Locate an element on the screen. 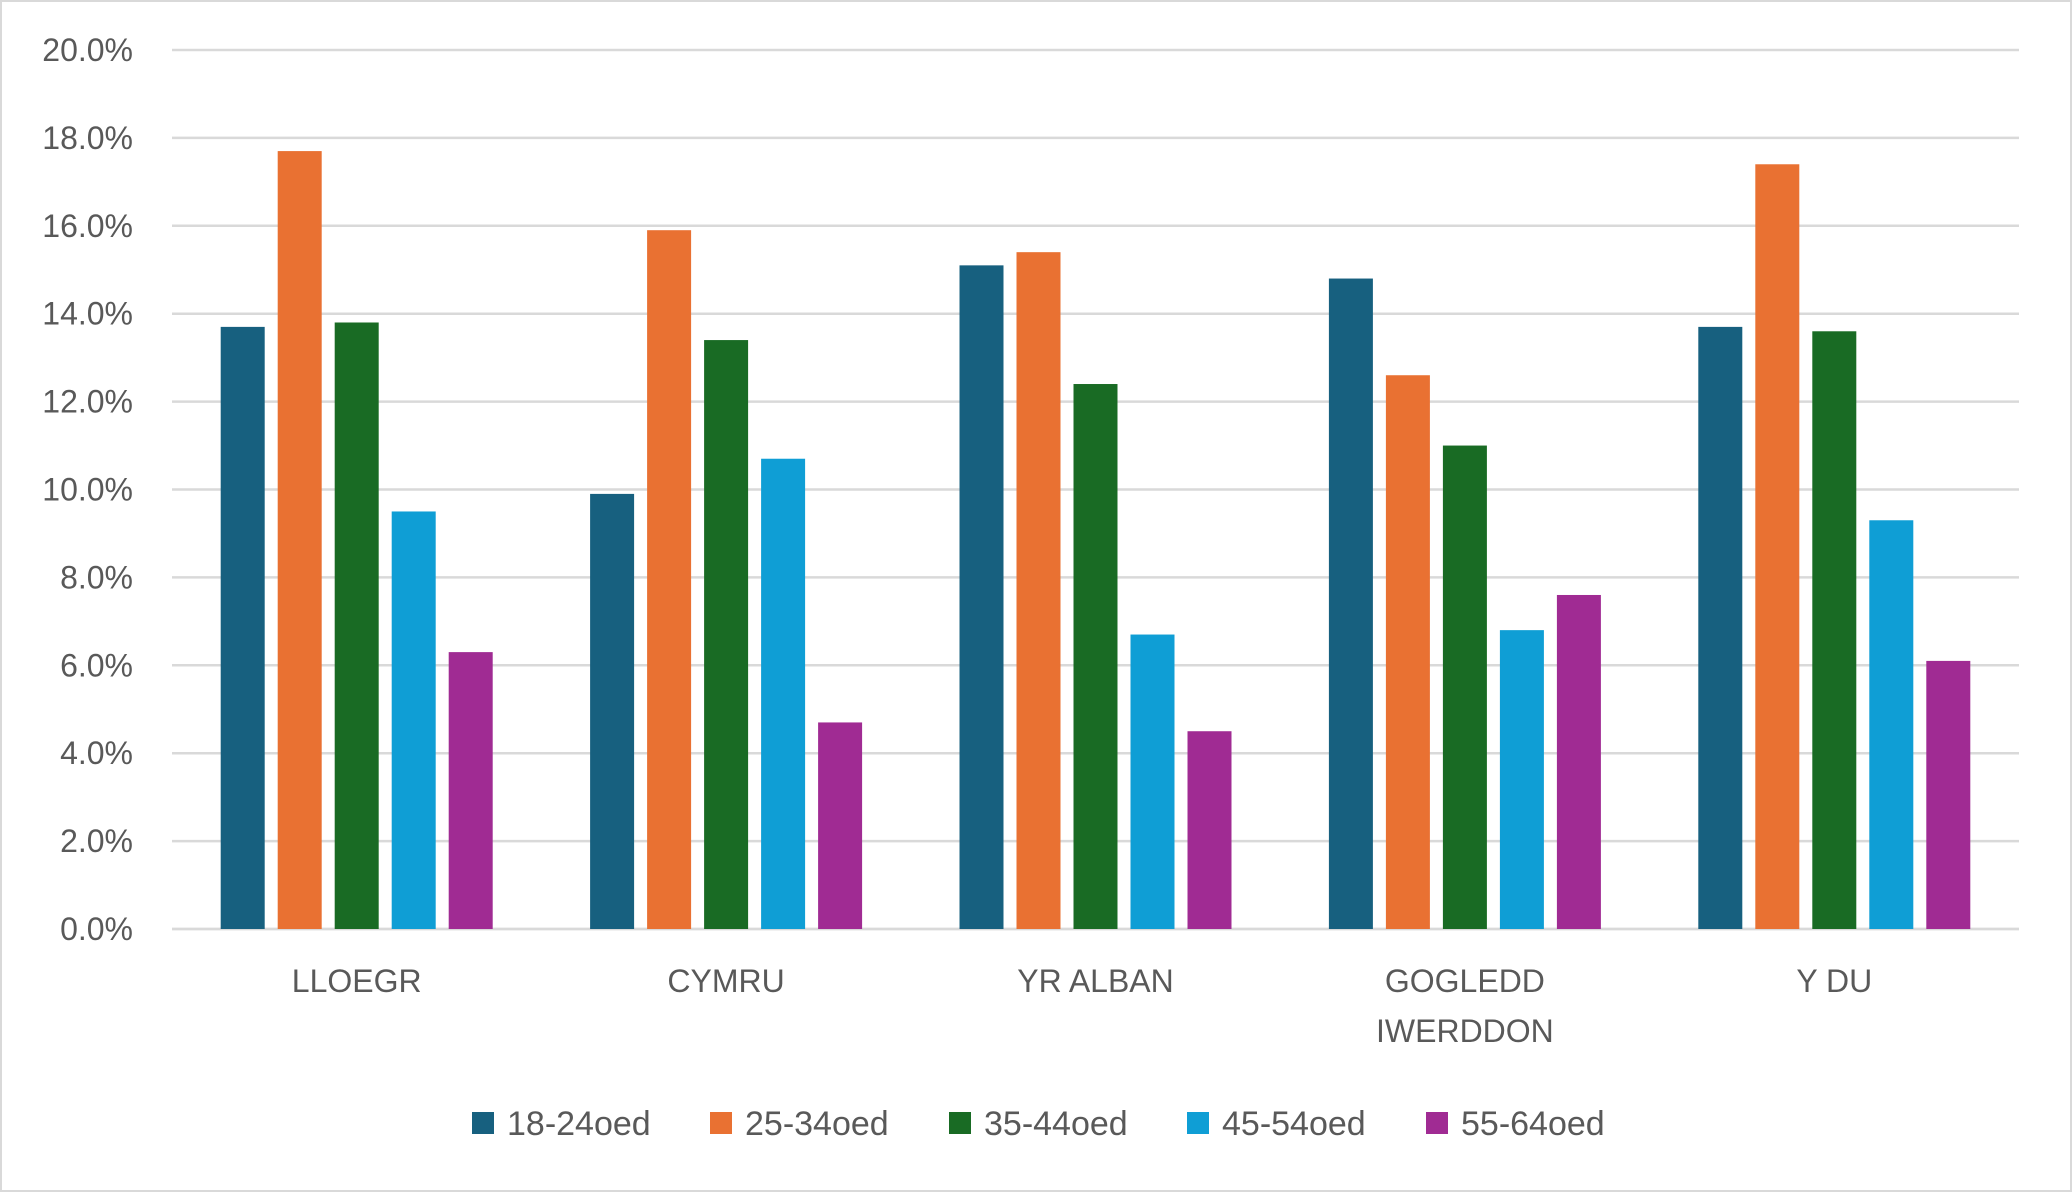 The height and width of the screenshot is (1192, 2072). legend-item: 55-64oed is located at coordinates (1515, 1124).